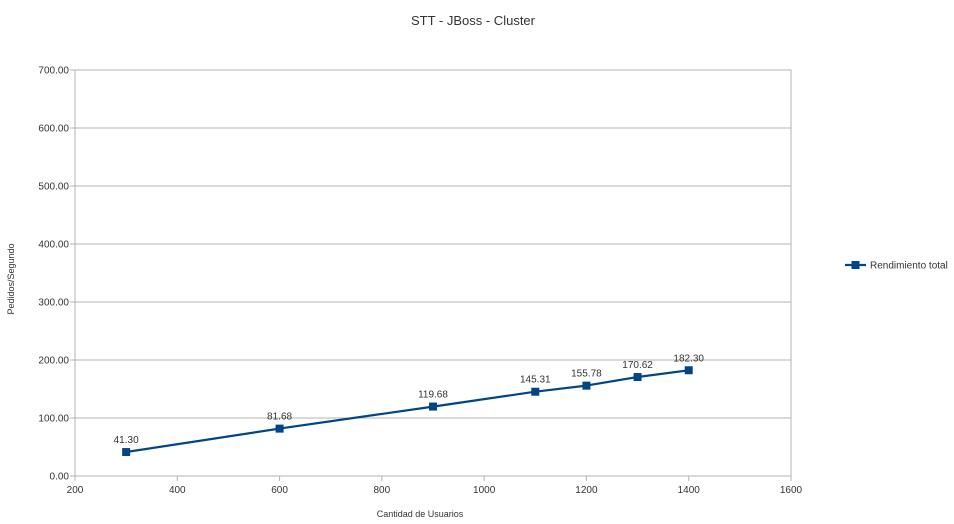  I want to click on x-tick-label: 1200, so click(586, 490).